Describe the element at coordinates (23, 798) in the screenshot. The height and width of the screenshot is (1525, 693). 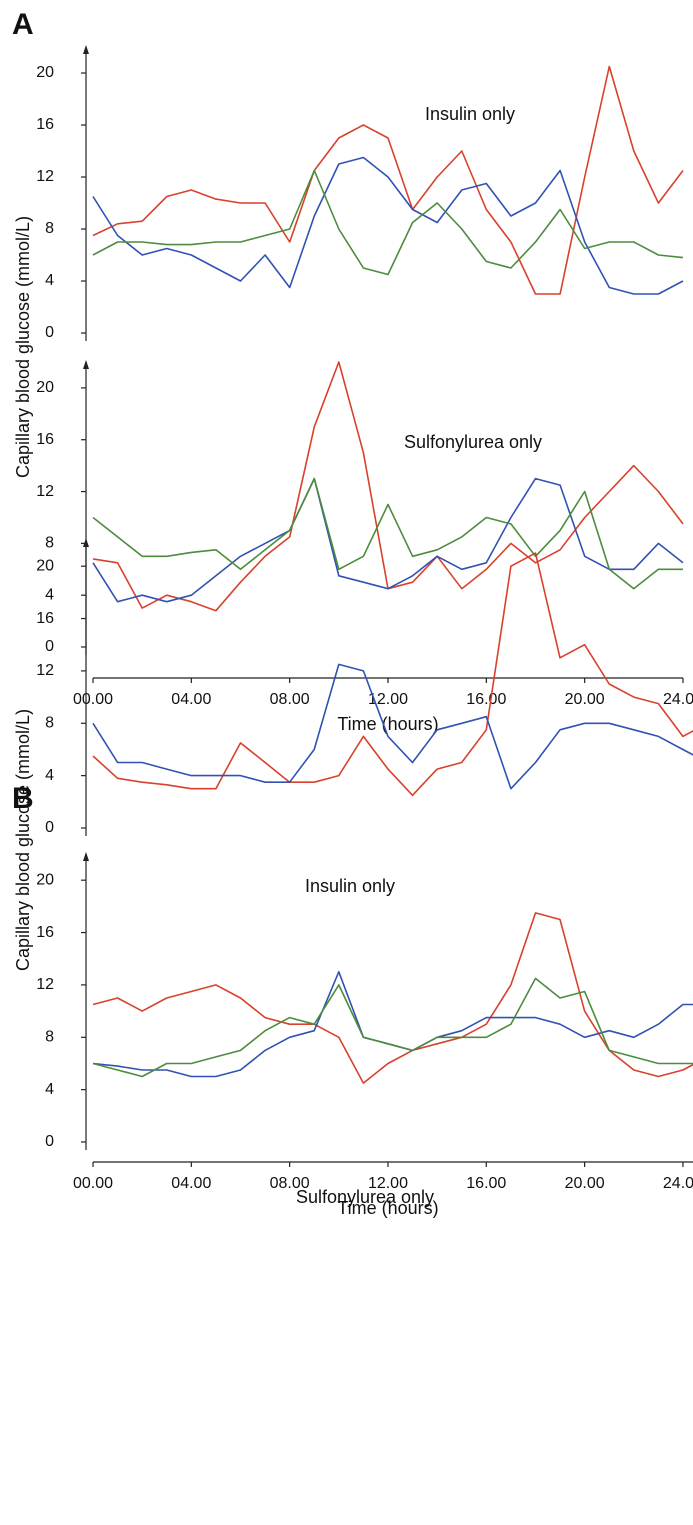
I see `panel-label: B` at that location.